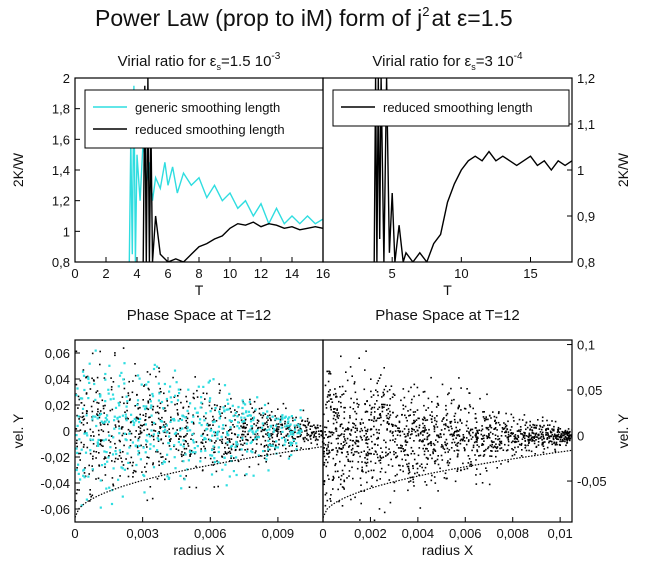 This screenshot has height=571, width=647. What do you see at coordinates (448, 550) in the screenshot?
I see `x-axis-label: radius X` at bounding box center [448, 550].